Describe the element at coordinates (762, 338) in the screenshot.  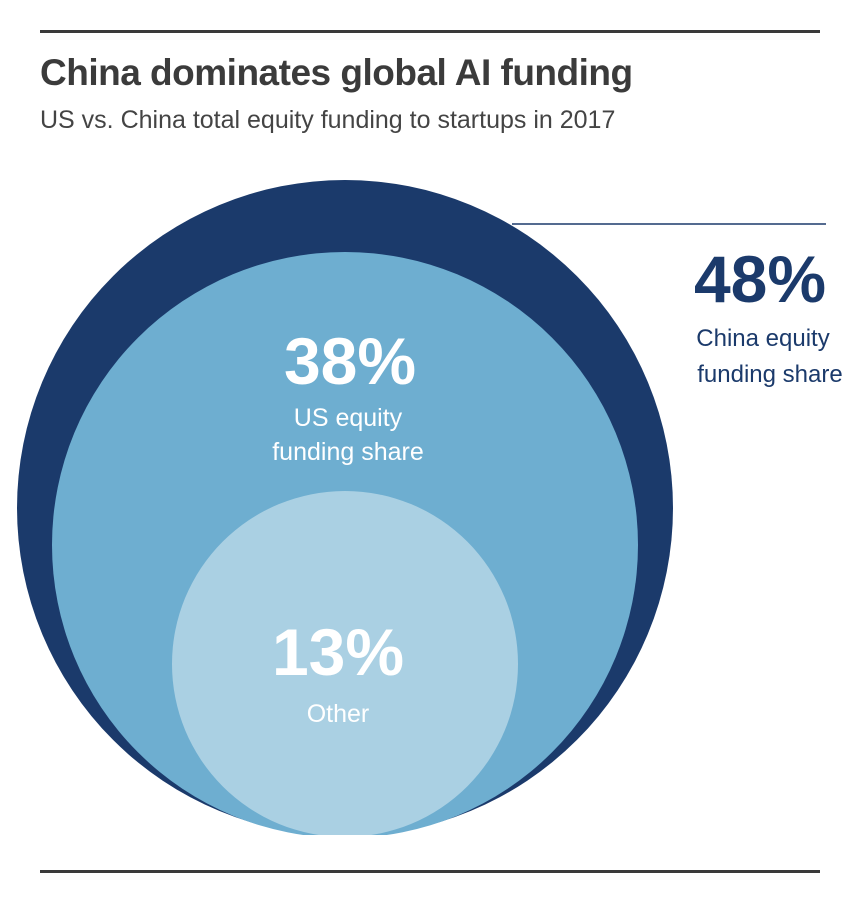
I see `china-series-label-line1: China equity` at that location.